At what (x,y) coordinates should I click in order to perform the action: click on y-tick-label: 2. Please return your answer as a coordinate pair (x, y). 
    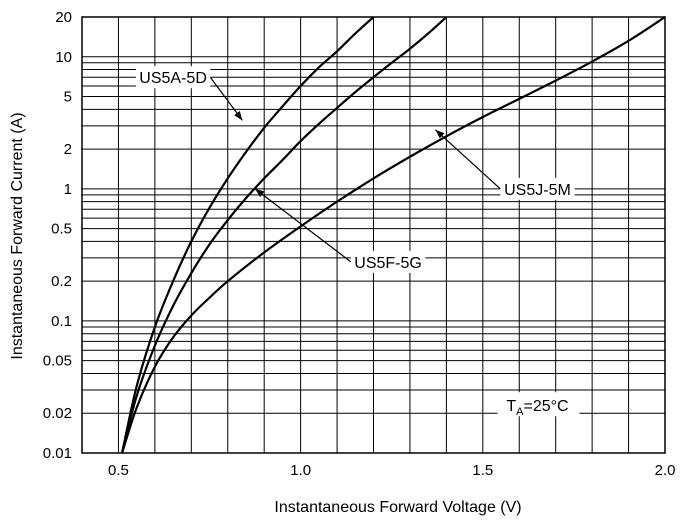
    Looking at the image, I should click on (68, 149).